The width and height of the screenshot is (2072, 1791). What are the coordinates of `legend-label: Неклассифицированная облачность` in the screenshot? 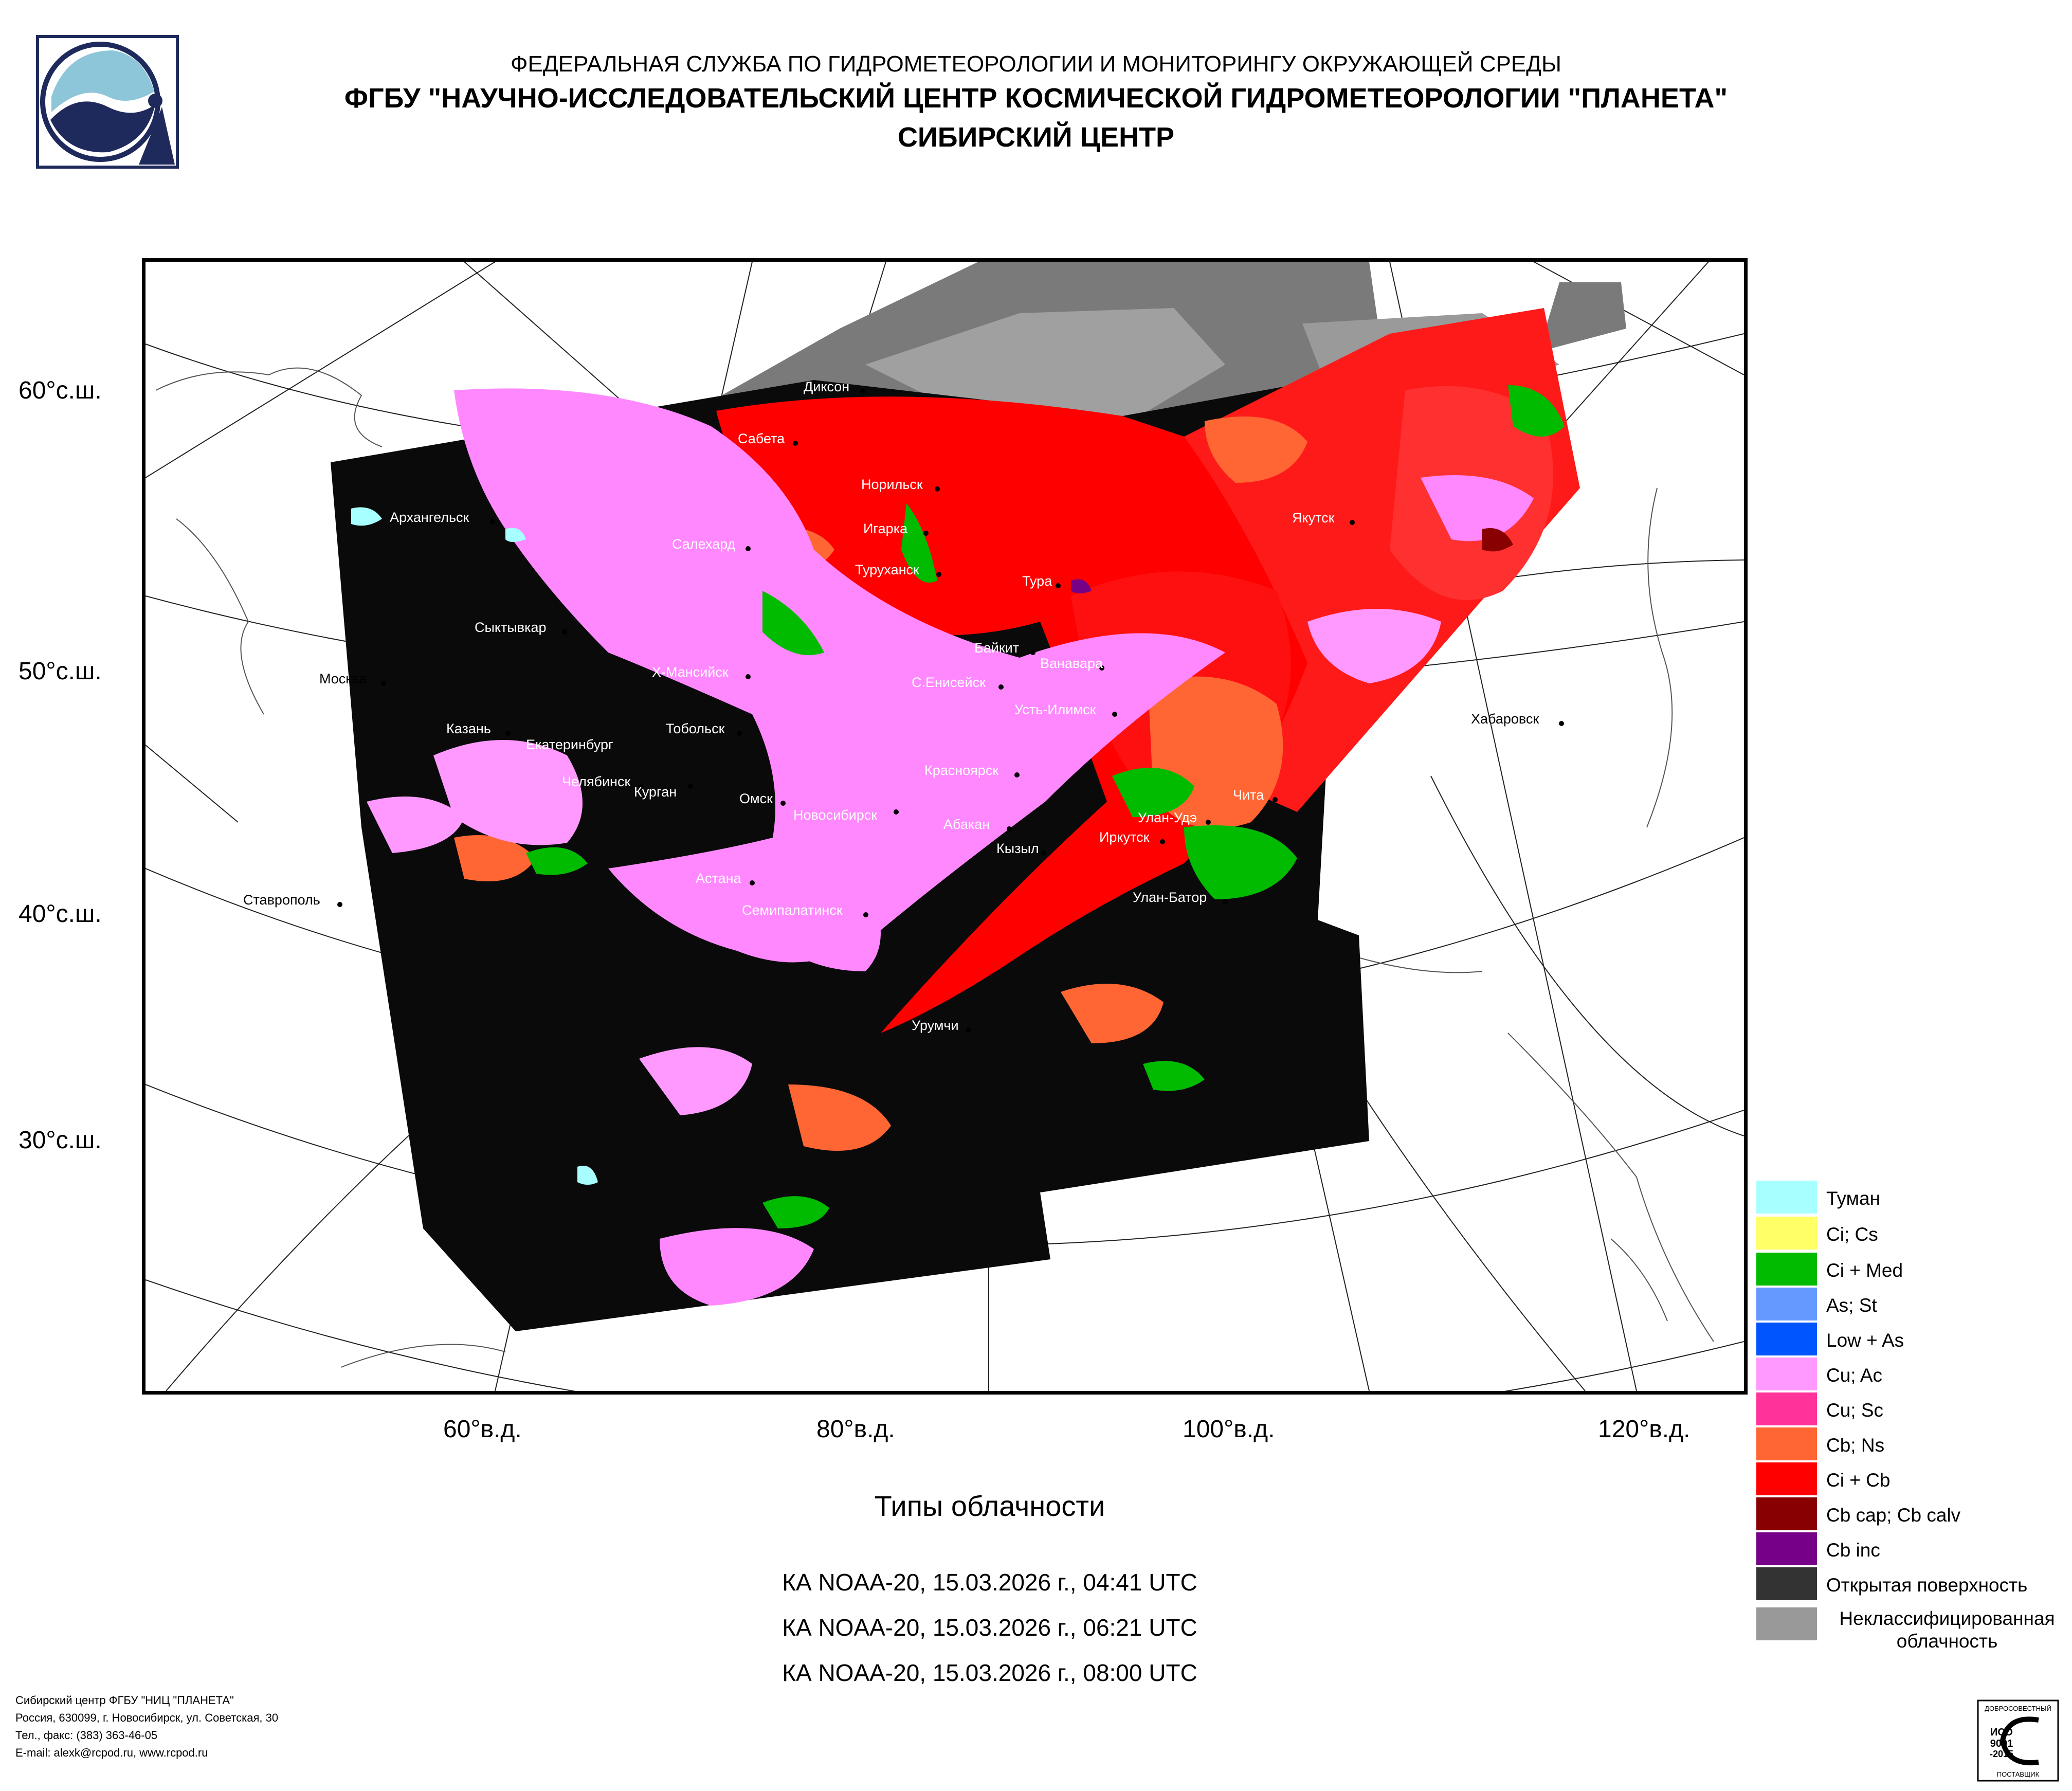 It's located at (1947, 1630).